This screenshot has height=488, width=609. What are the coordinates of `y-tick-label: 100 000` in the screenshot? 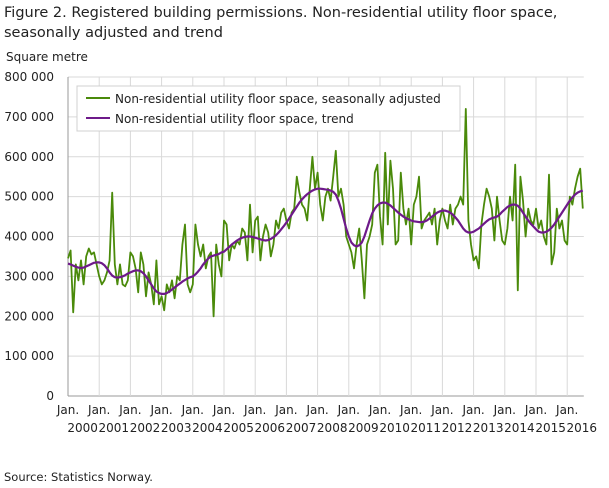 It's located at (29, 356).